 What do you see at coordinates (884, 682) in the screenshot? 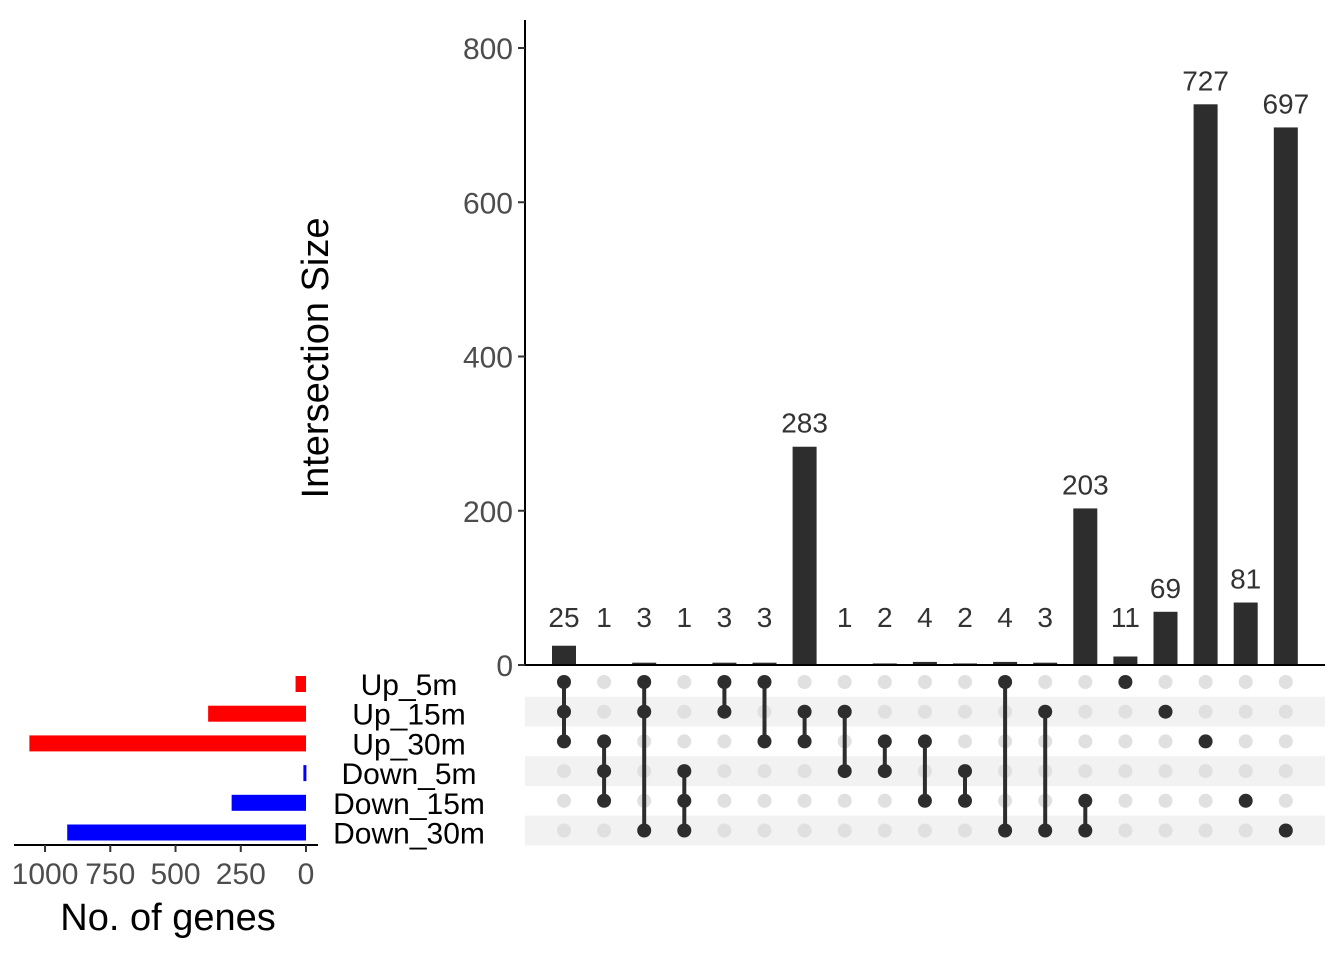
I see `matrix-dot-inactive-9-up-5m` at bounding box center [884, 682].